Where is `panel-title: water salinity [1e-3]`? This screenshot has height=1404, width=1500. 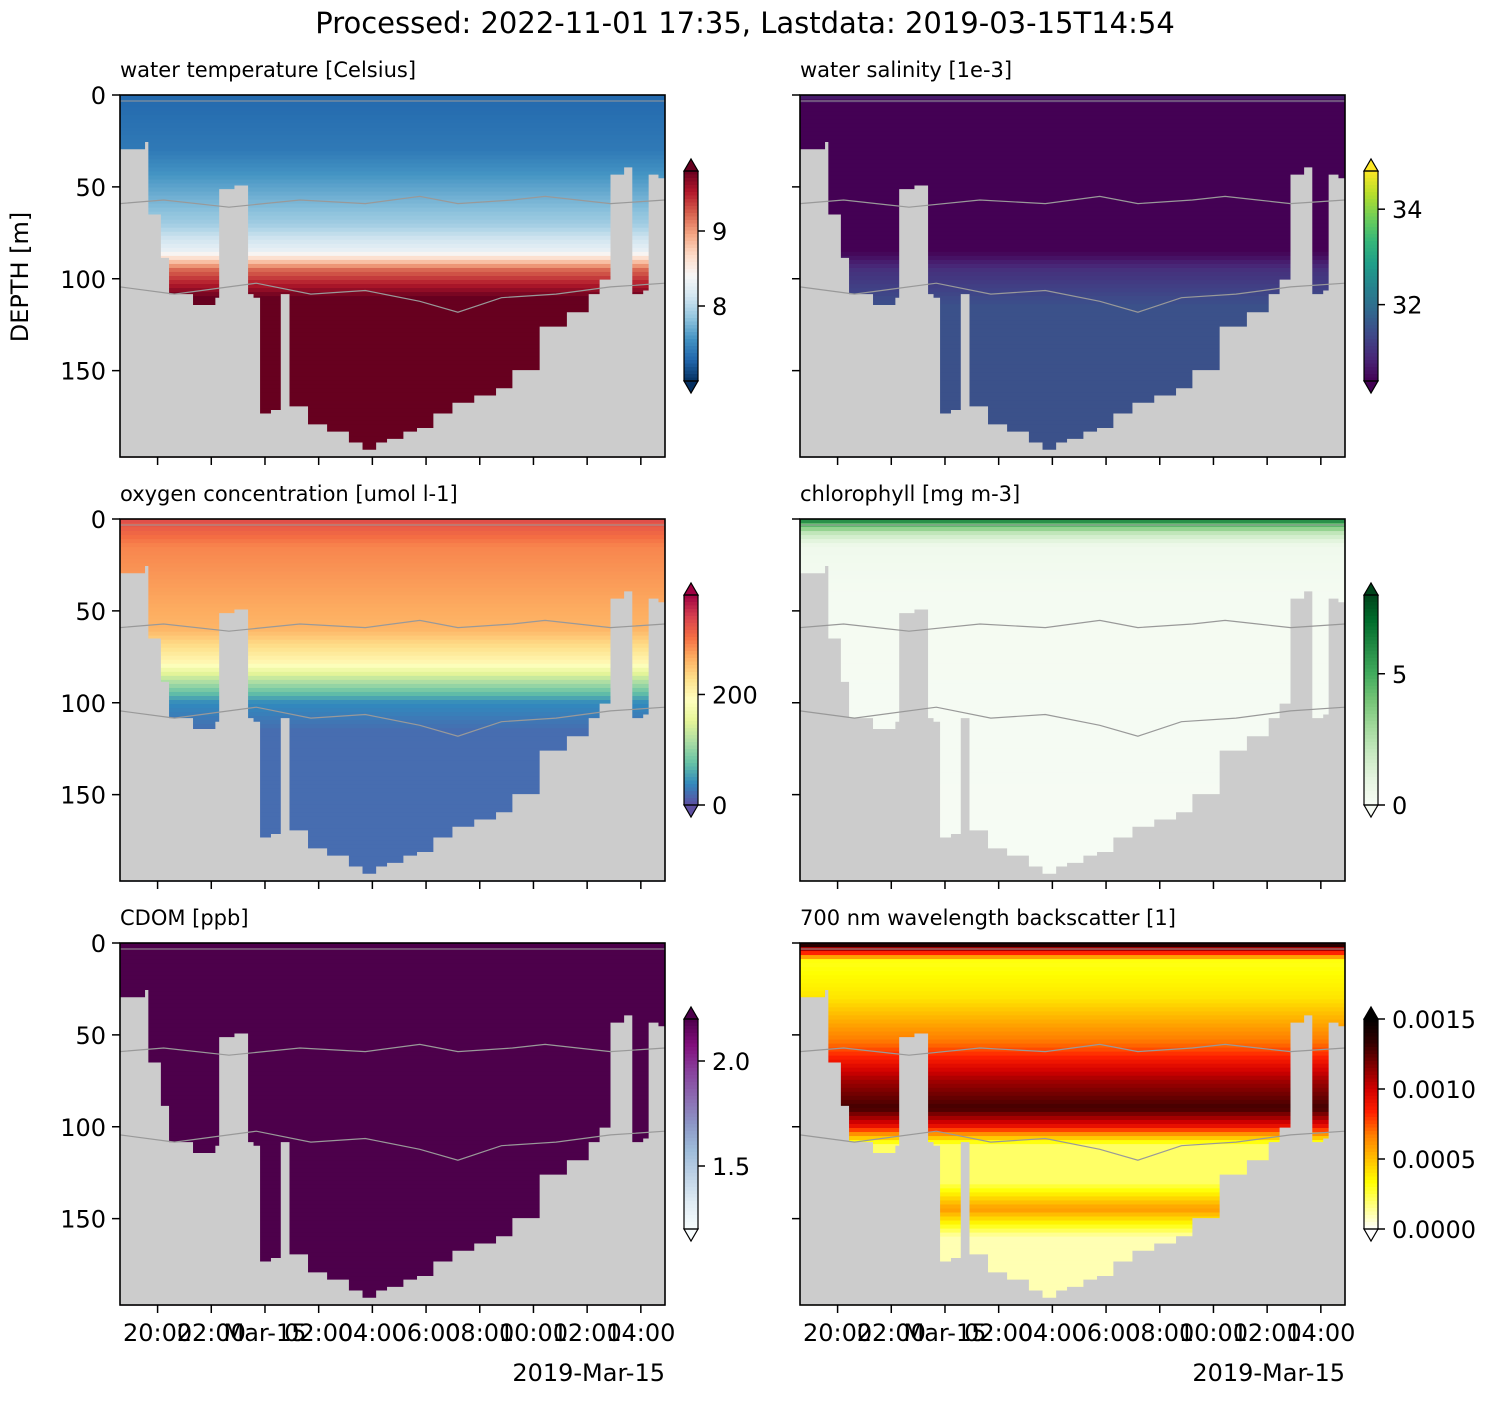 panel-title: water salinity [1e-3] is located at coordinates (906, 70).